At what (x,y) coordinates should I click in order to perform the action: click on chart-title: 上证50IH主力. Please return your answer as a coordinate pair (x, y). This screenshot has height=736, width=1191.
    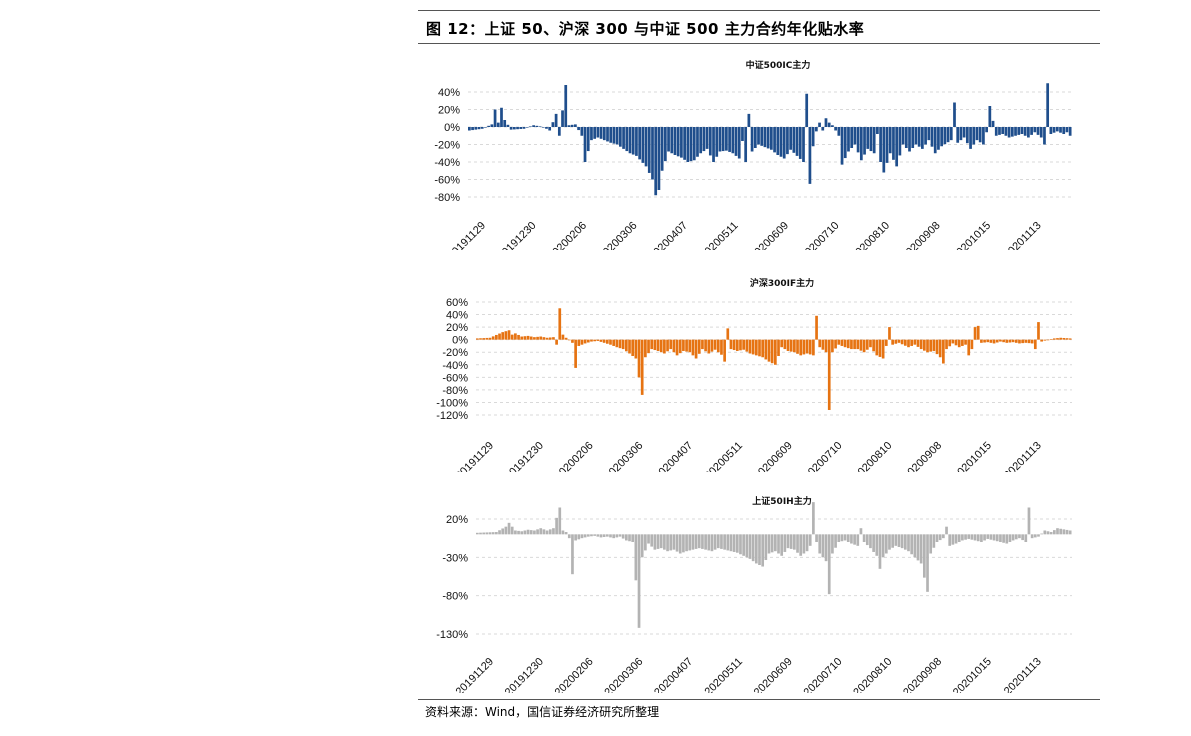
    Looking at the image, I should click on (781, 501).